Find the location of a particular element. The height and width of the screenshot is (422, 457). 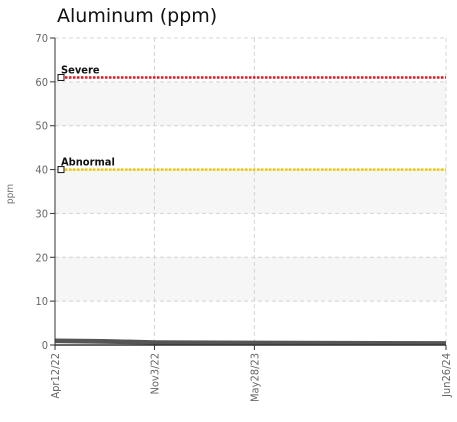

y-tick-label: 70 is located at coordinates (41, 38).